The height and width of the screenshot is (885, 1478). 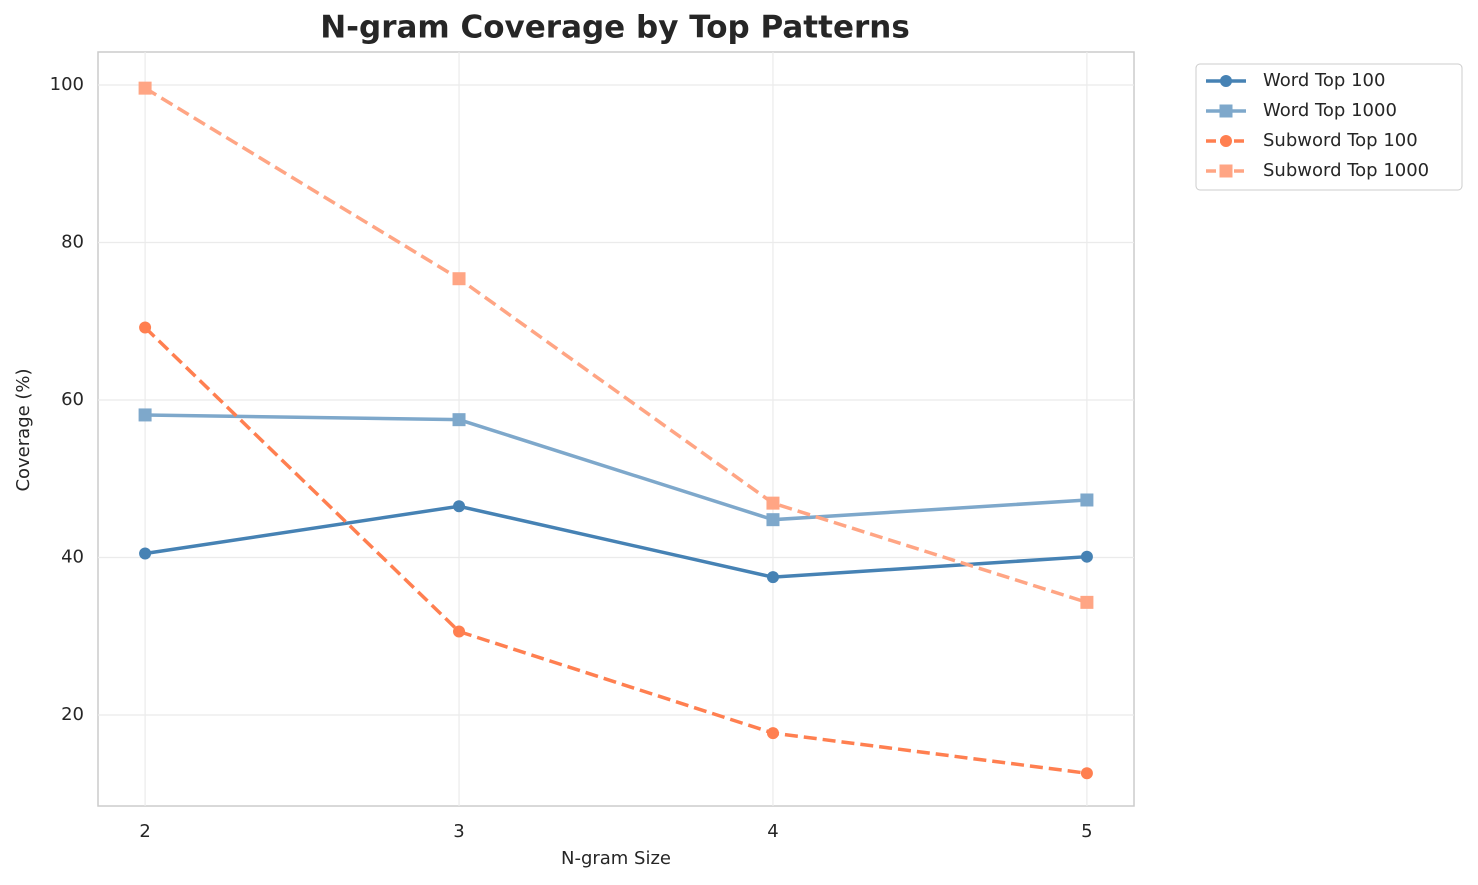 I want to click on legend-label: Word Top 100, so click(x=1324, y=80).